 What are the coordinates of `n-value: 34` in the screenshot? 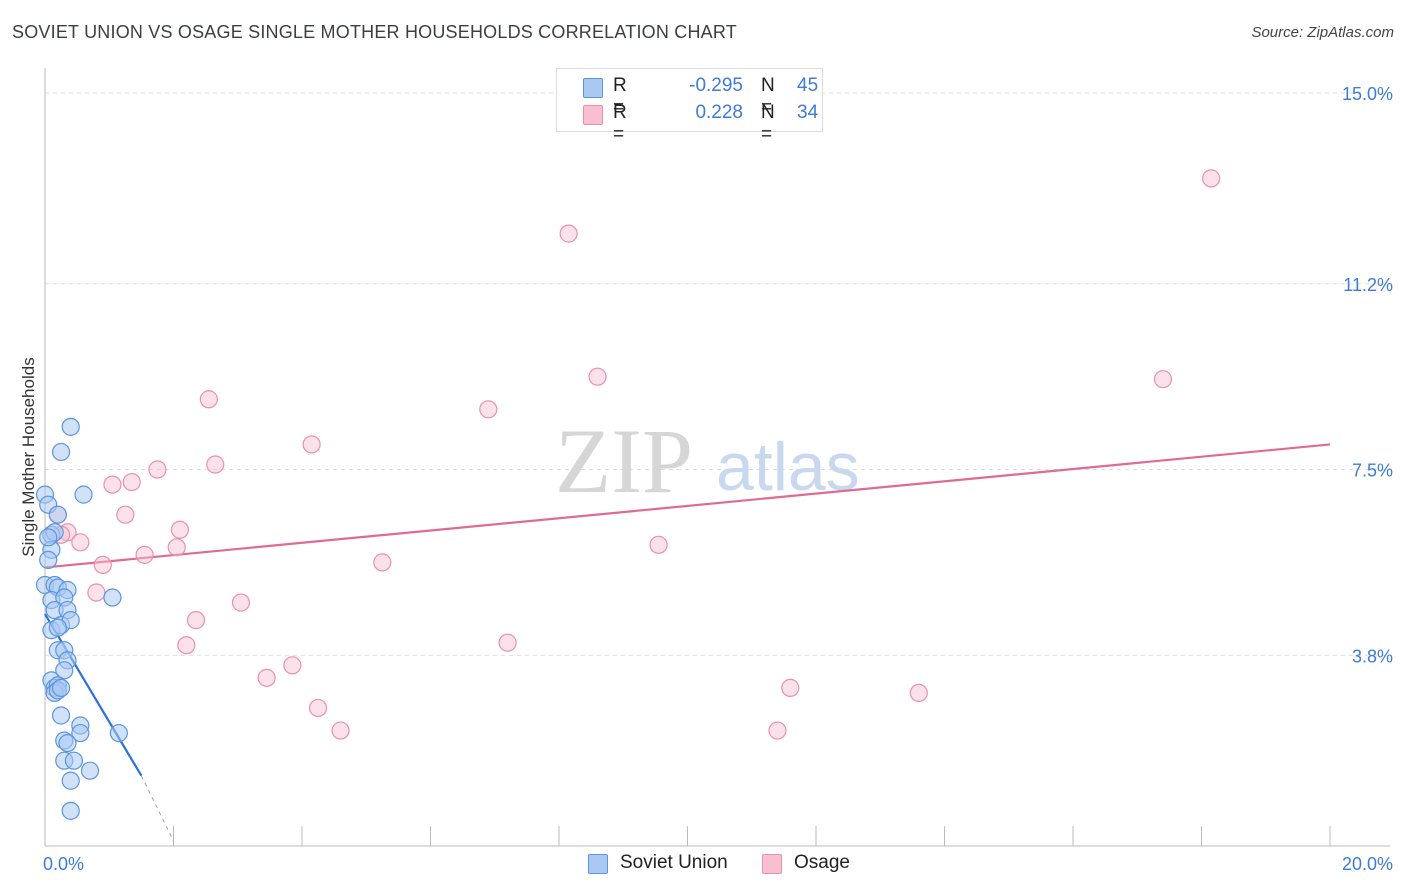 It's located at (808, 112).